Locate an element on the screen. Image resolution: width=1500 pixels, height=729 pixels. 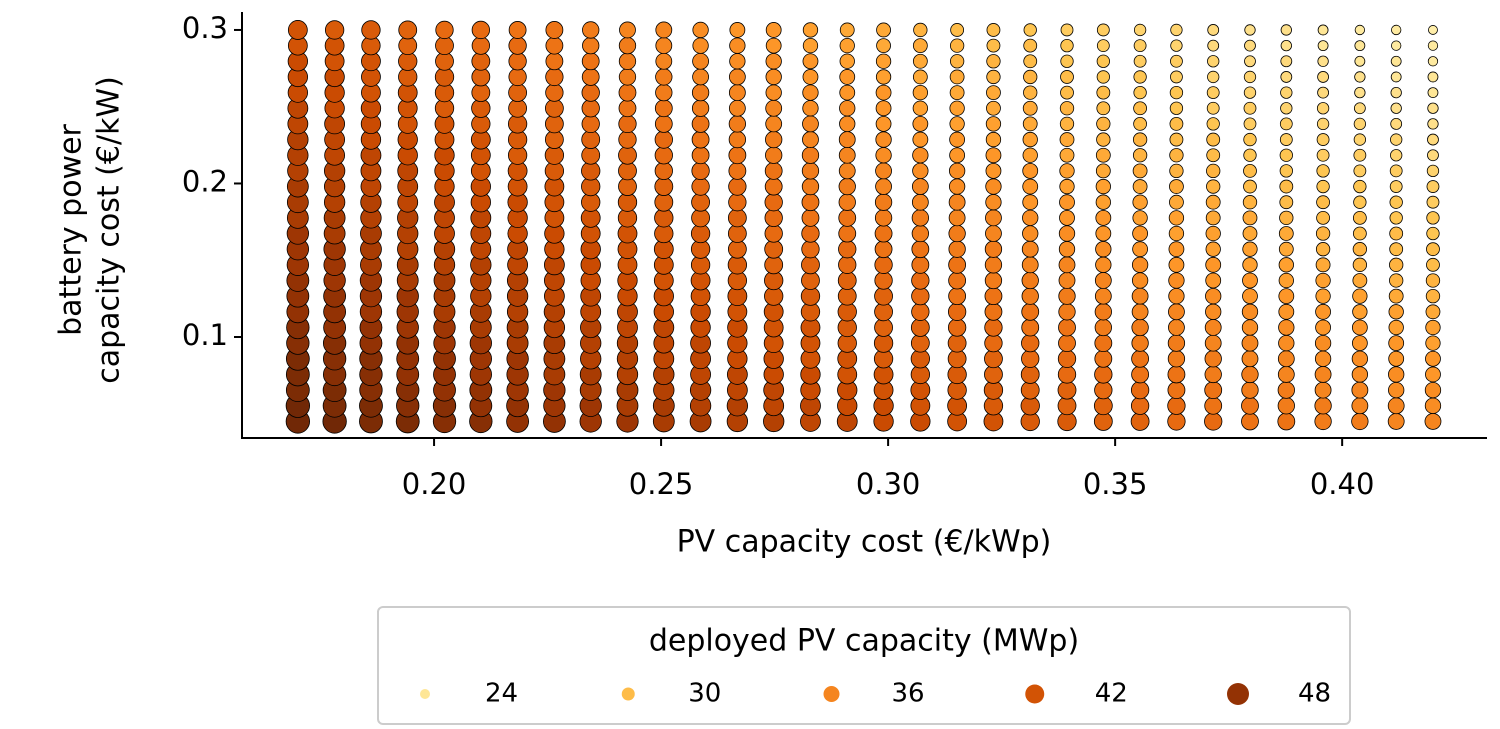
legend-label: 48 is located at coordinates (1314, 694).